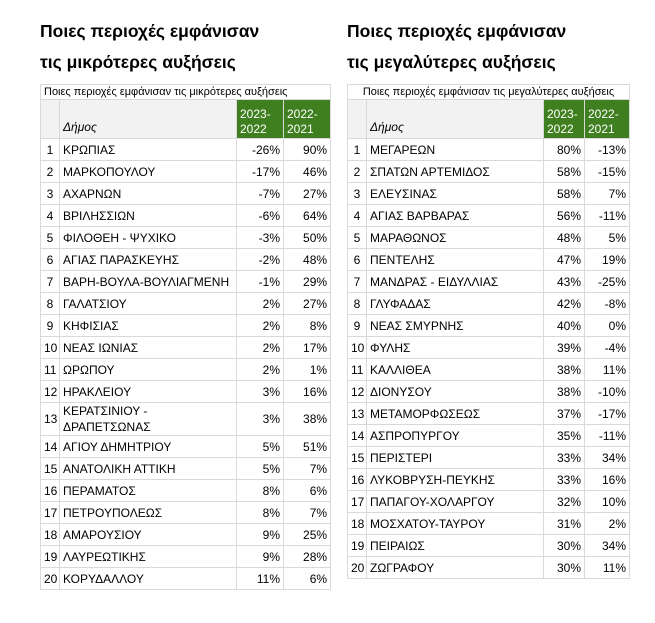 The image size is (655, 623). Describe the element at coordinates (455, 259) in the screenshot. I see `municipality-cell: ΠΕΝΤΕΛΗΣ` at that location.